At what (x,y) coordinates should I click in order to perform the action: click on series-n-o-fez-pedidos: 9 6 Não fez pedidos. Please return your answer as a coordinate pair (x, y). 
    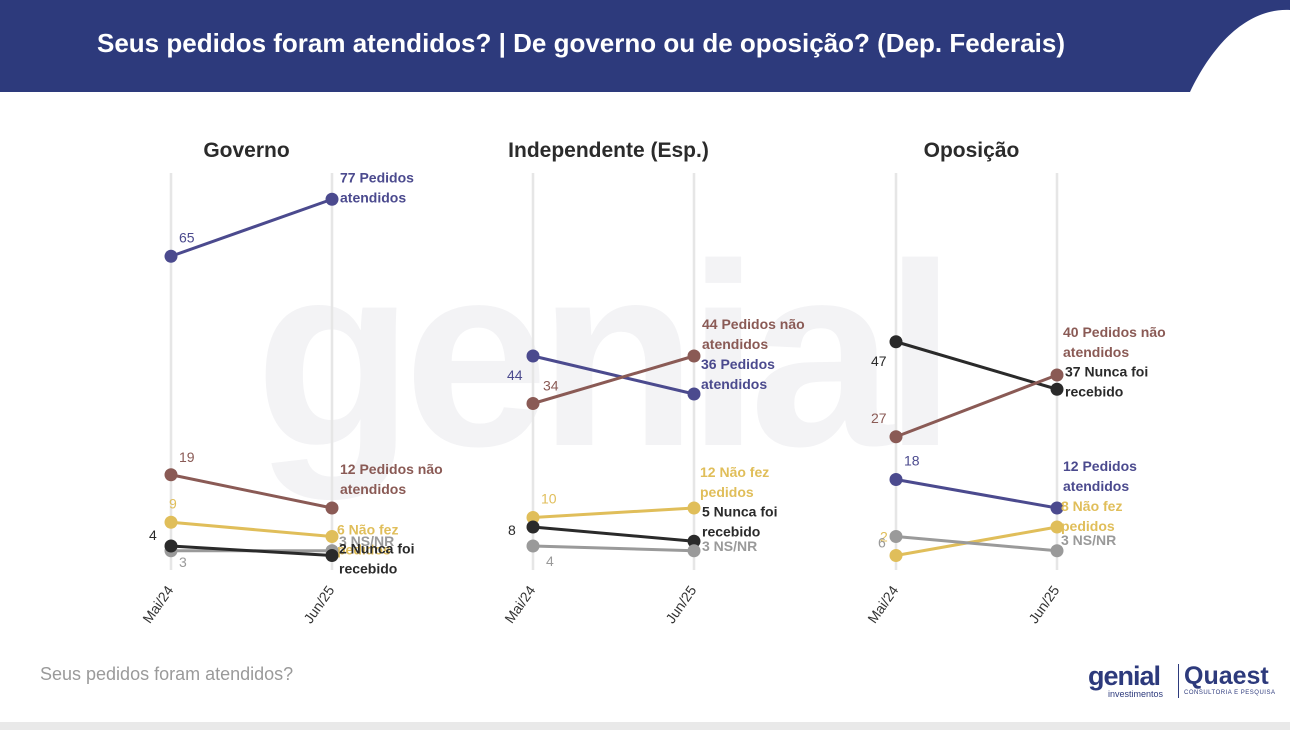
    Looking at the image, I should click on (281, 526).